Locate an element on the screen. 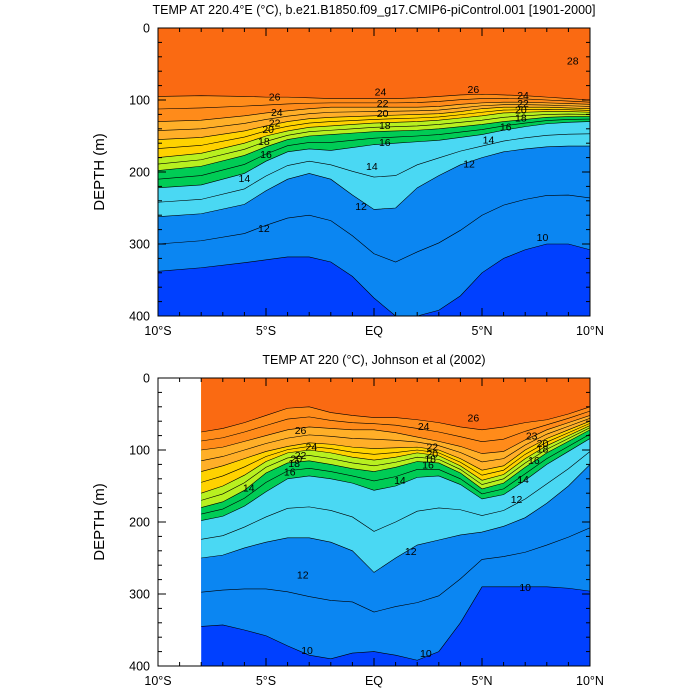 This screenshot has height=700, width=700. contour-label: 28 is located at coordinates (573, 61).